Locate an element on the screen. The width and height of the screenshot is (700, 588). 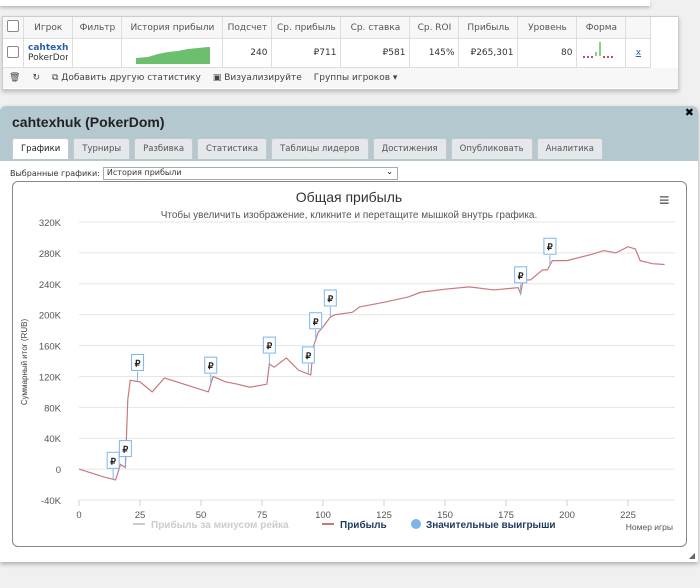
tab-3: Статистика is located at coordinates (232, 148).